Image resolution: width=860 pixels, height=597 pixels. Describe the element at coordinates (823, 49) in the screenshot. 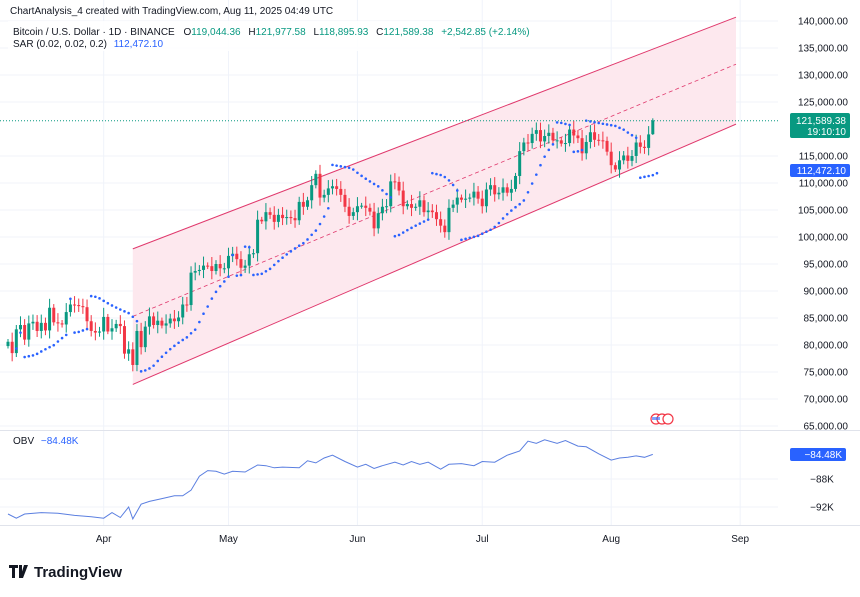

I see `price-tick-label: 135,000.00` at that location.